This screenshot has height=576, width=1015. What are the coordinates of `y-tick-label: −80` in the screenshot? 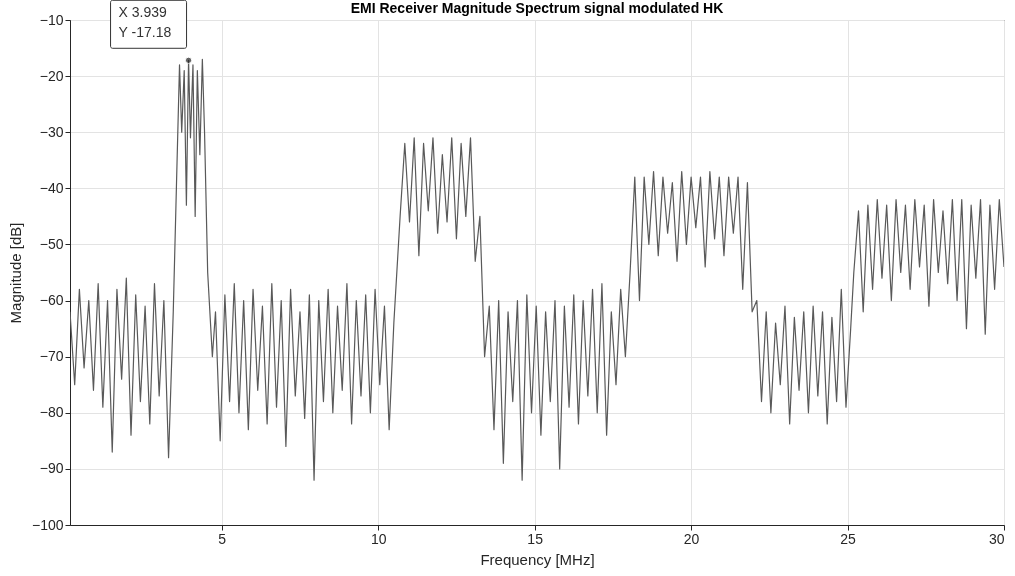 It's located at (51, 412).